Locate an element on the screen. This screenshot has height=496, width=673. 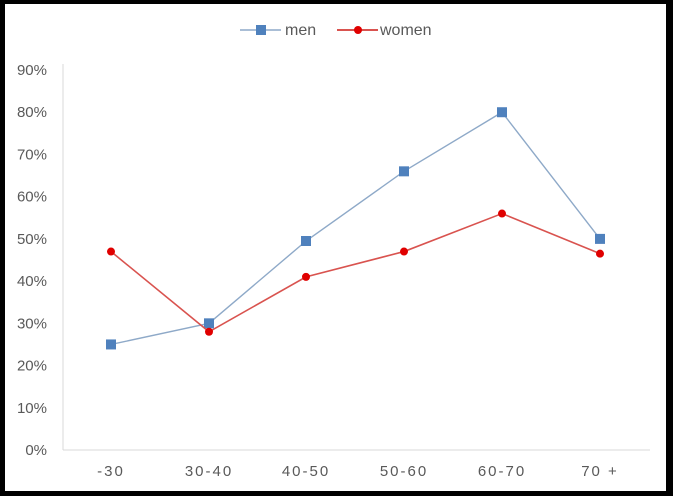
x-tick-label: 70 + is located at coordinates (600, 471).